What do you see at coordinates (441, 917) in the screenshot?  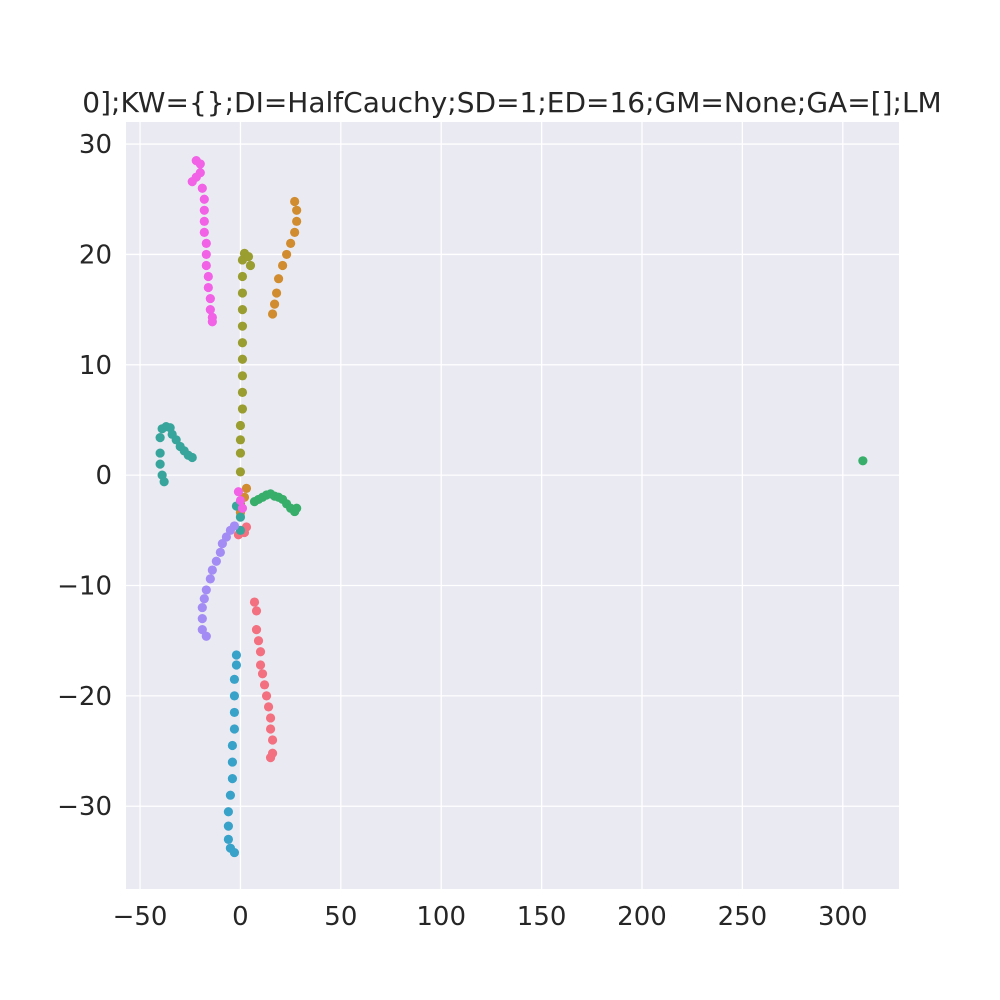 I see `x-tick-label: 100` at bounding box center [441, 917].